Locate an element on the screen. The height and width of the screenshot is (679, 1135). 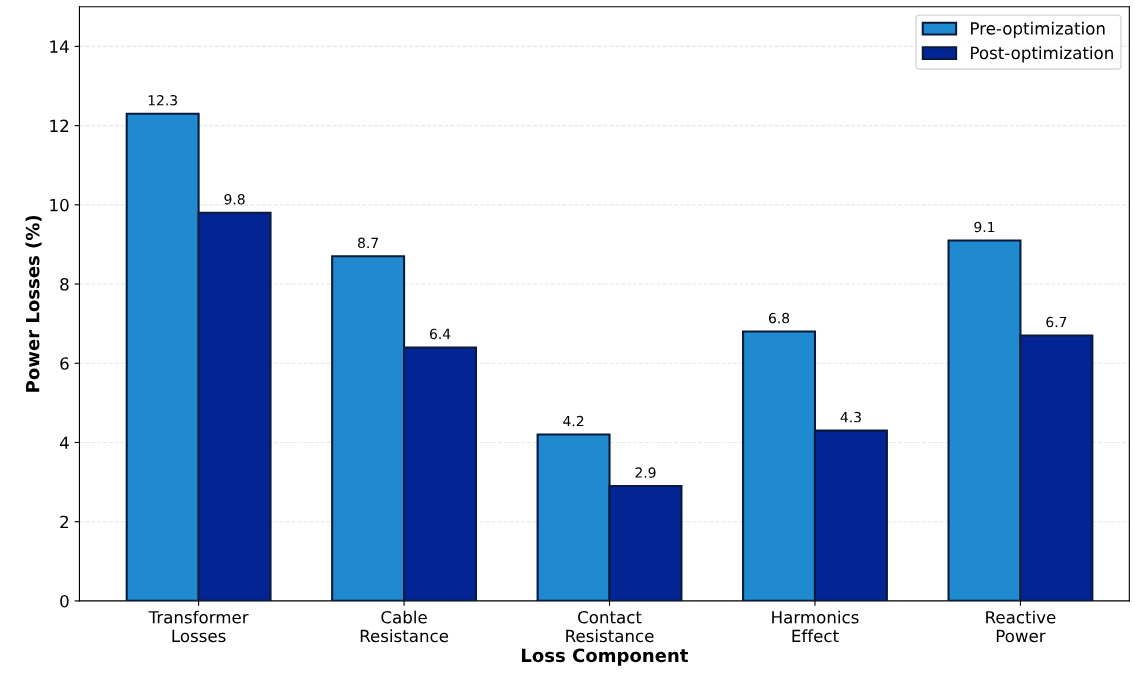
y-tick-label: 8 is located at coordinates (64, 284).